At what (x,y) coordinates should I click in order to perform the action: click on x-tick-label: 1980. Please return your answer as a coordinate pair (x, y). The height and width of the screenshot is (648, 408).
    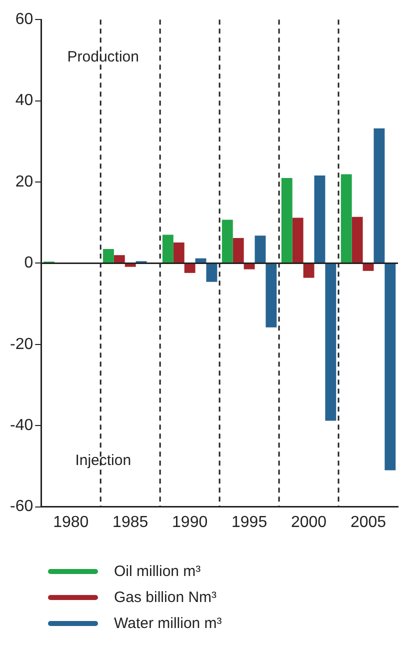
    Looking at the image, I should click on (71, 522).